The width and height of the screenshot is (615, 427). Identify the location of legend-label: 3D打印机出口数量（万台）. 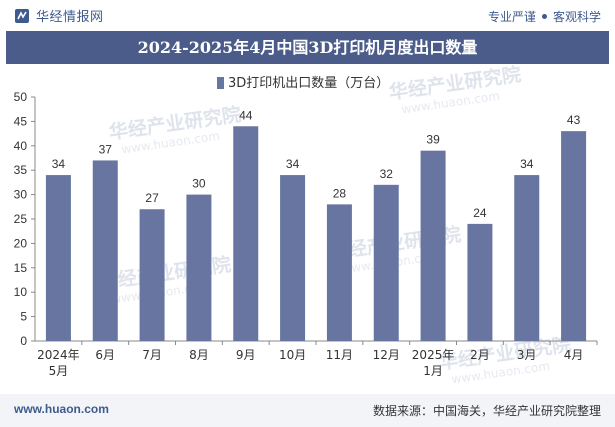
(308, 83).